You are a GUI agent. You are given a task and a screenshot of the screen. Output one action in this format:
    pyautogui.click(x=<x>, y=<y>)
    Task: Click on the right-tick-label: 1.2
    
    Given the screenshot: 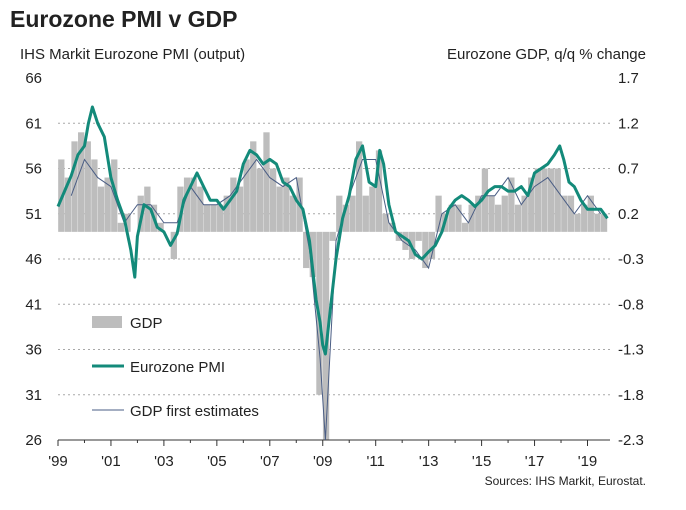 What is the action you would take?
    pyautogui.click(x=628, y=123)
    